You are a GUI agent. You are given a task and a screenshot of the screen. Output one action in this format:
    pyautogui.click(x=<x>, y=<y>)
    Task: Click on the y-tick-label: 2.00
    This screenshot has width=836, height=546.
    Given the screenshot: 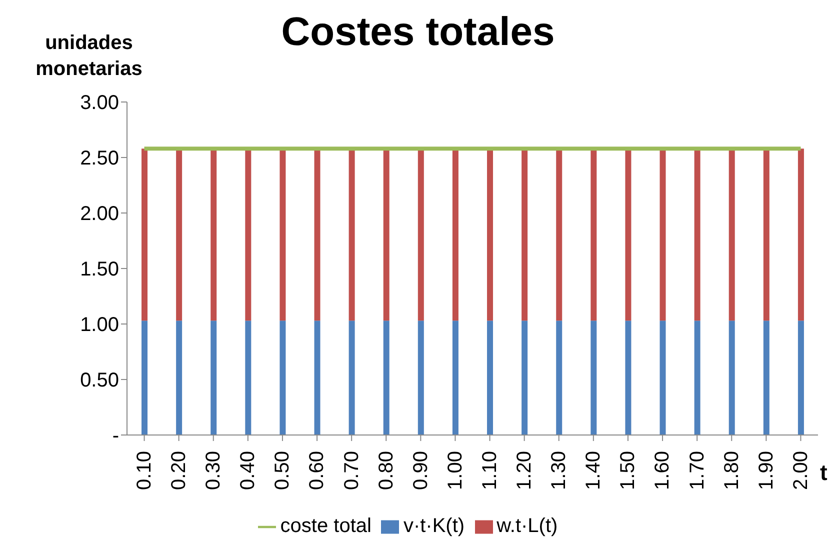 What is the action you would take?
    pyautogui.click(x=99, y=214)
    